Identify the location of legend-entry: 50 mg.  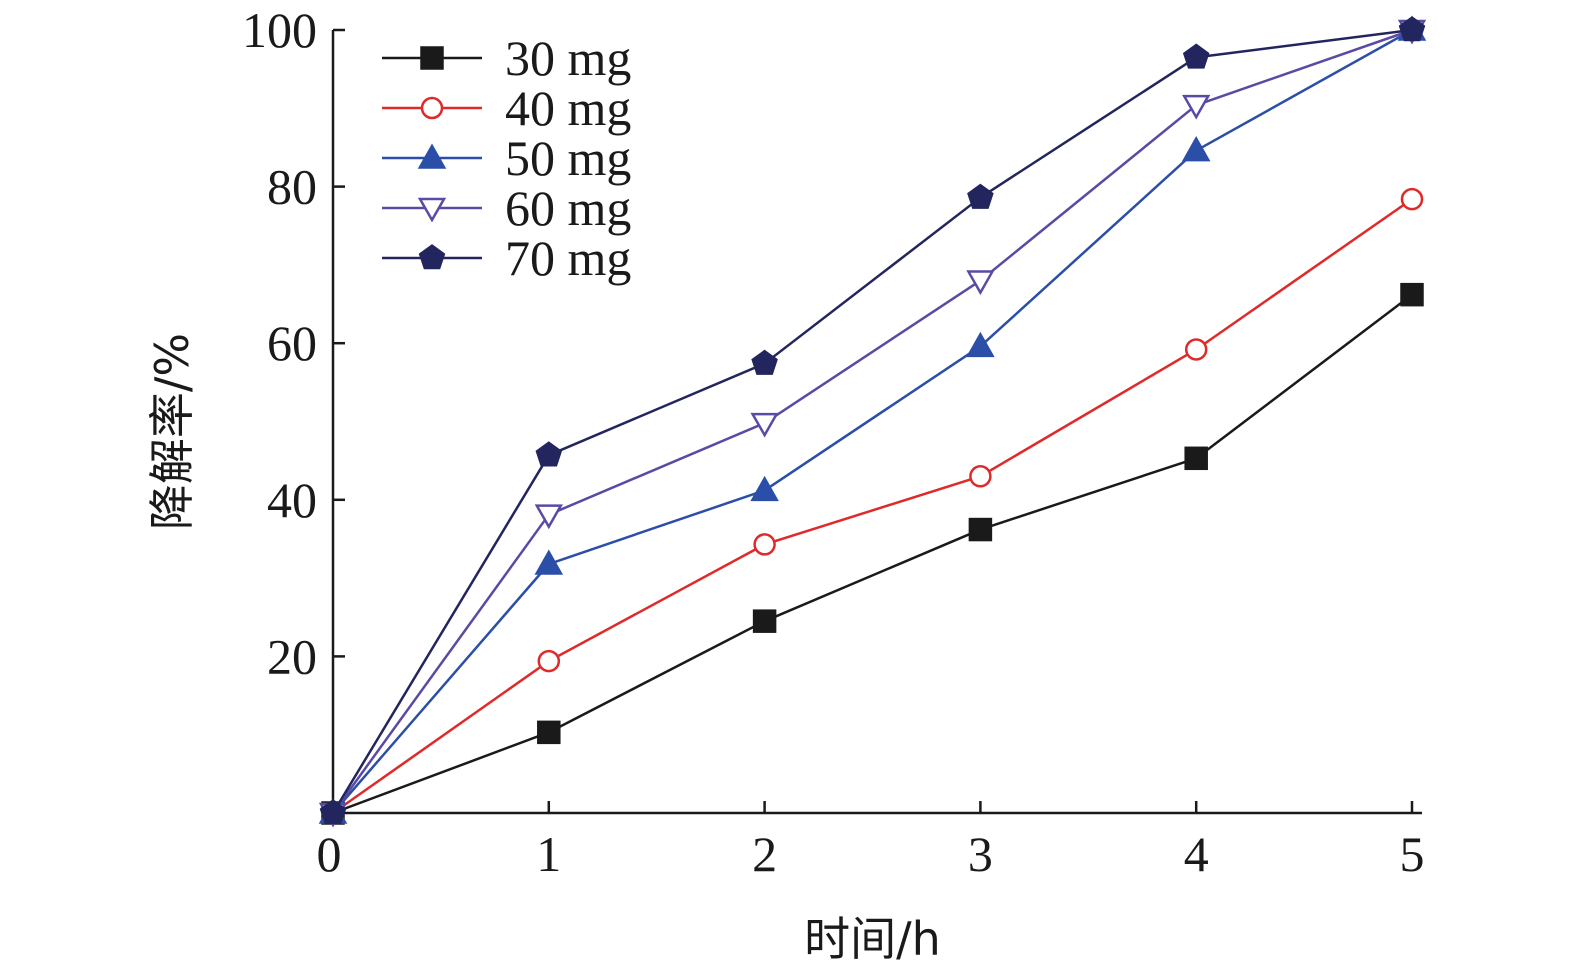
(506, 158).